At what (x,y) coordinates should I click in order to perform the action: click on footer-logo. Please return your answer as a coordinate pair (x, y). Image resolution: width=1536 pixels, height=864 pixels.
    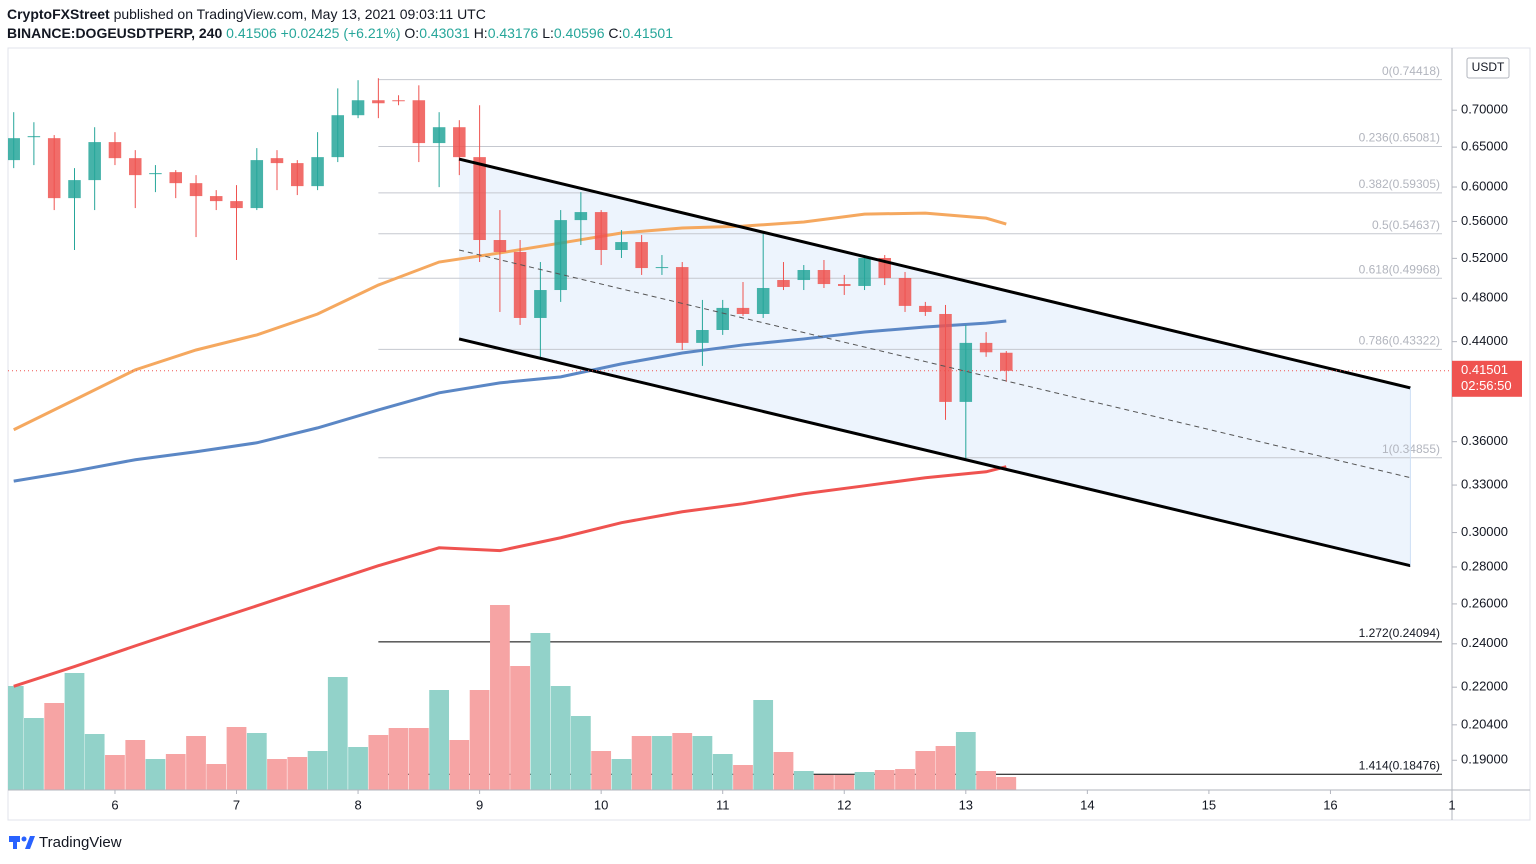
    Looking at the image, I should click on (22, 842).